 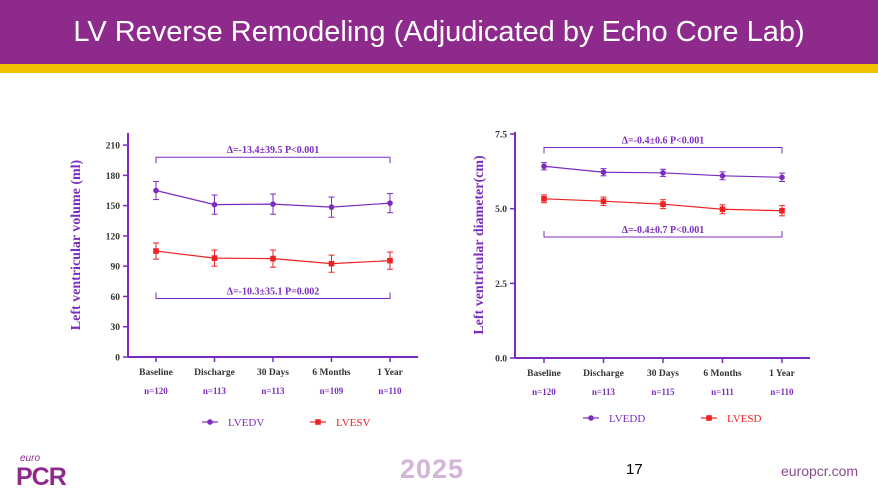 I want to click on y-tick-label: 7.5, so click(x=501, y=136).